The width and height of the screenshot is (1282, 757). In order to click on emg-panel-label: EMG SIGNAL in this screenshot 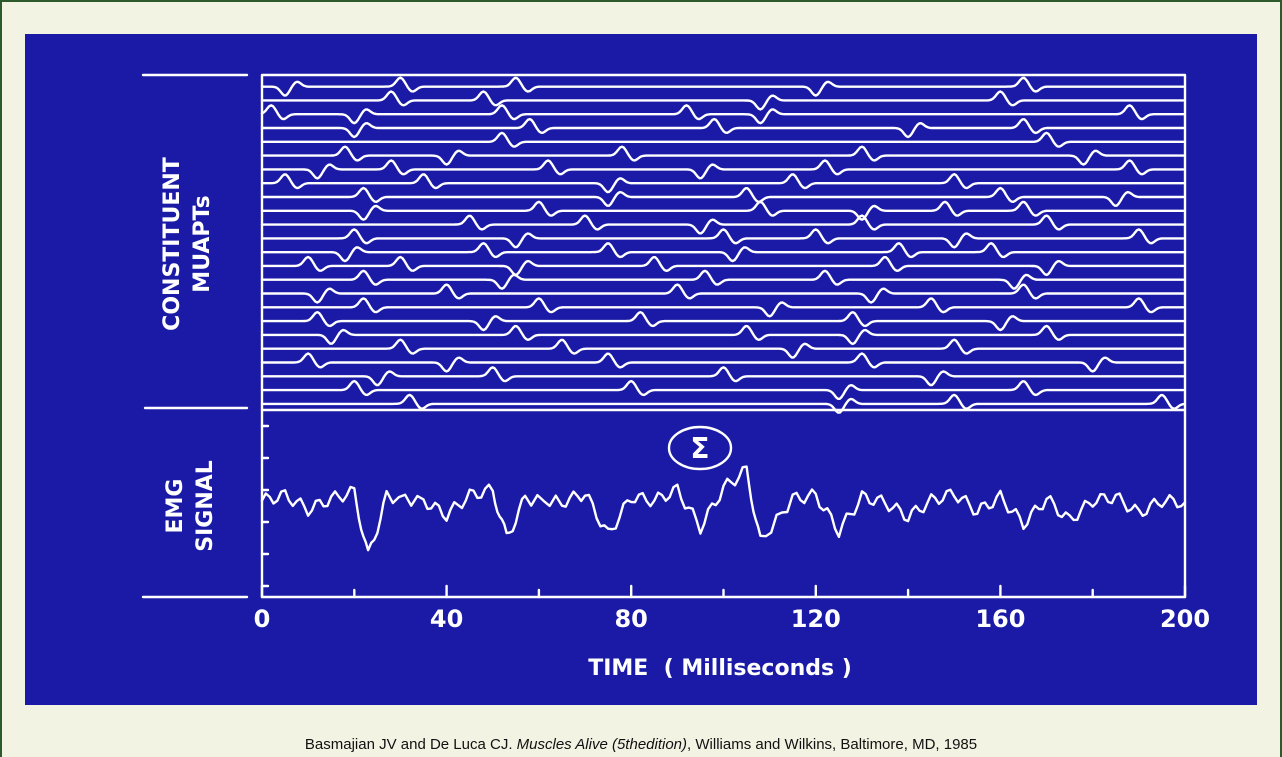, I will do `click(190, 506)`.